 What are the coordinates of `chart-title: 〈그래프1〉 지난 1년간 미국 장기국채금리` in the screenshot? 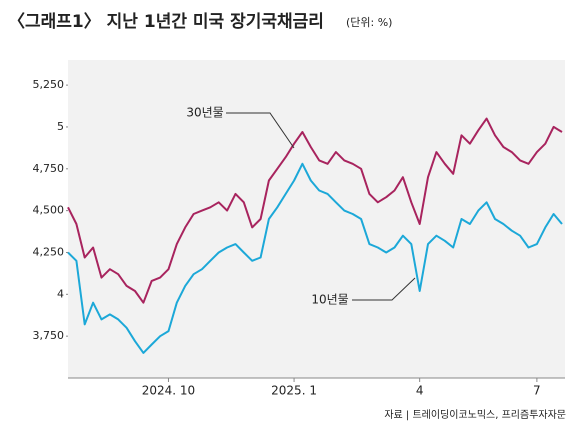 It's located at (166, 21).